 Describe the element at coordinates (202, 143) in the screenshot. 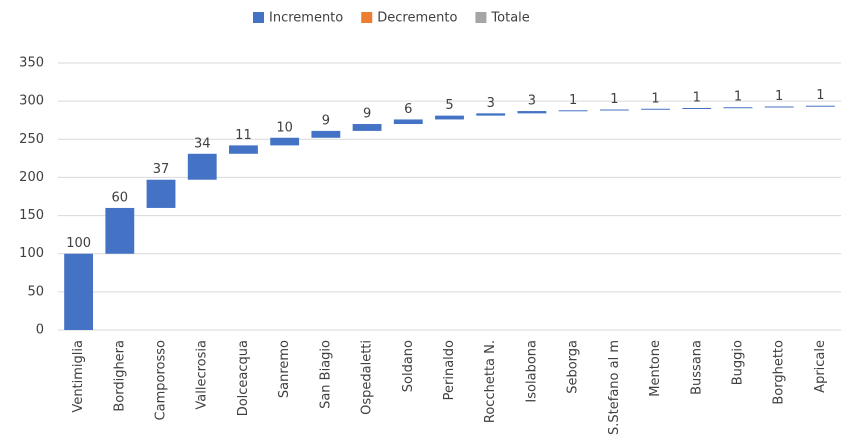

I see `data-label: 34` at that location.